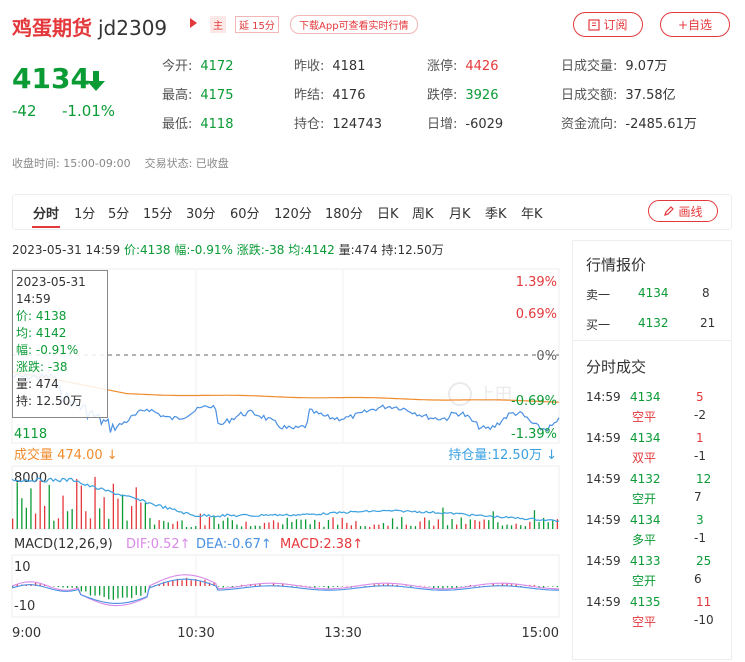 This screenshot has height=662, width=745. What do you see at coordinates (309, 66) in the screenshot?
I see `stat-key: 昨收:` at bounding box center [309, 66].